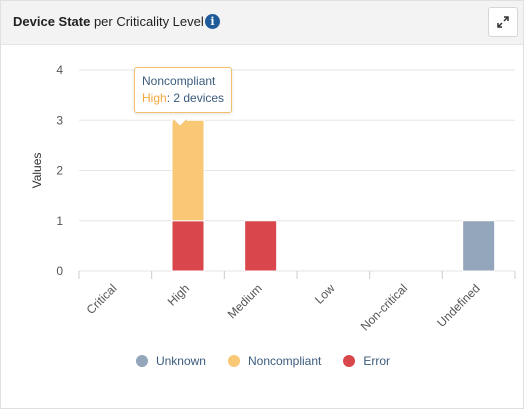  What do you see at coordinates (183, 90) in the screenshot?
I see `chart-tooltip: Noncompliant High: 2 devices` at bounding box center [183, 90].